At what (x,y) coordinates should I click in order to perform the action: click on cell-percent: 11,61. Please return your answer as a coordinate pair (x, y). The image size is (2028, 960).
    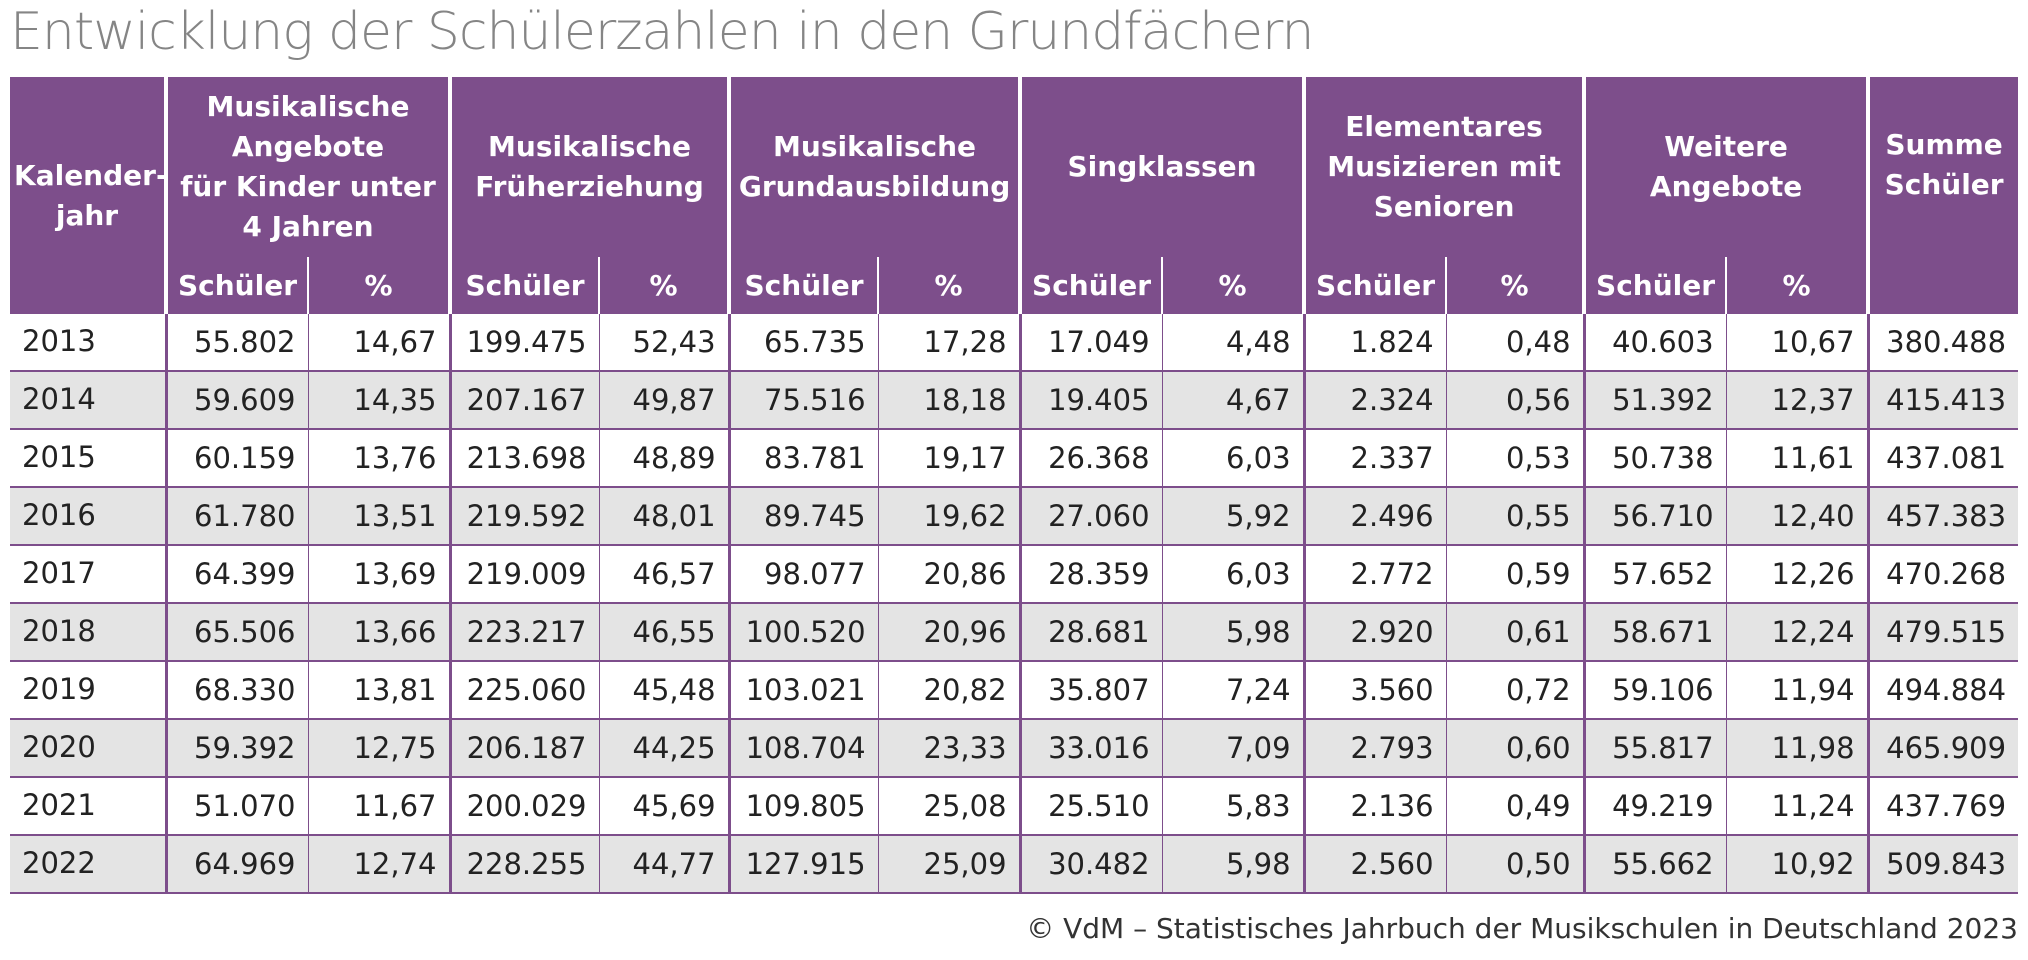
    Looking at the image, I should click on (1797, 458).